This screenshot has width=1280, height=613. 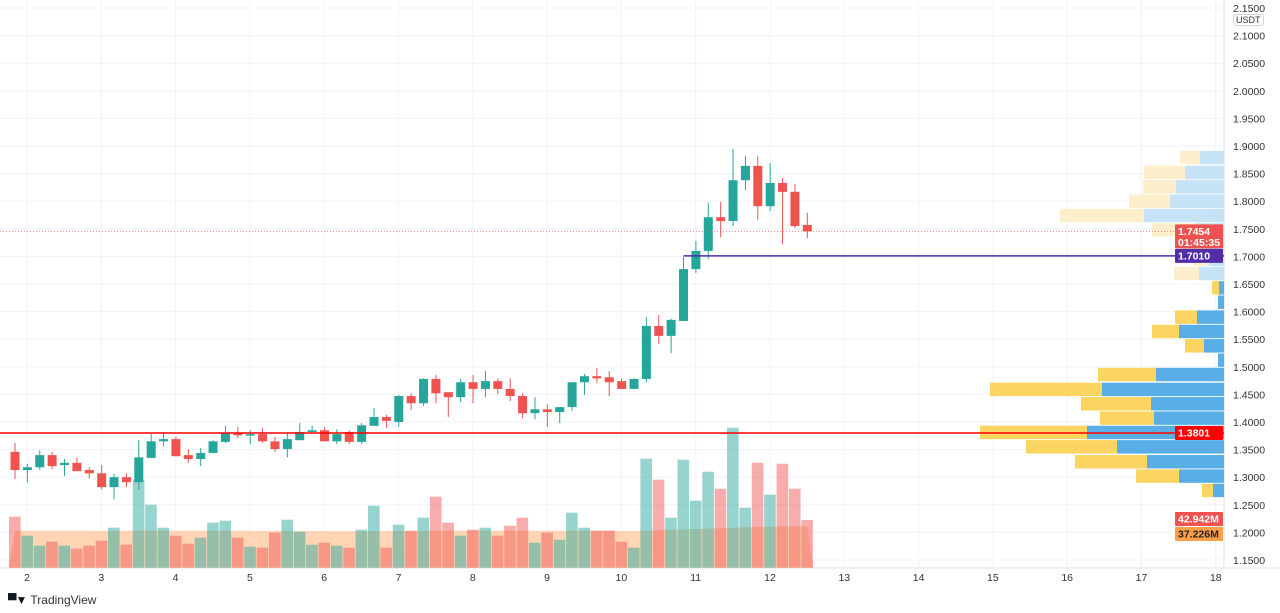 I want to click on time-tick-label: 2, so click(x=27, y=578).